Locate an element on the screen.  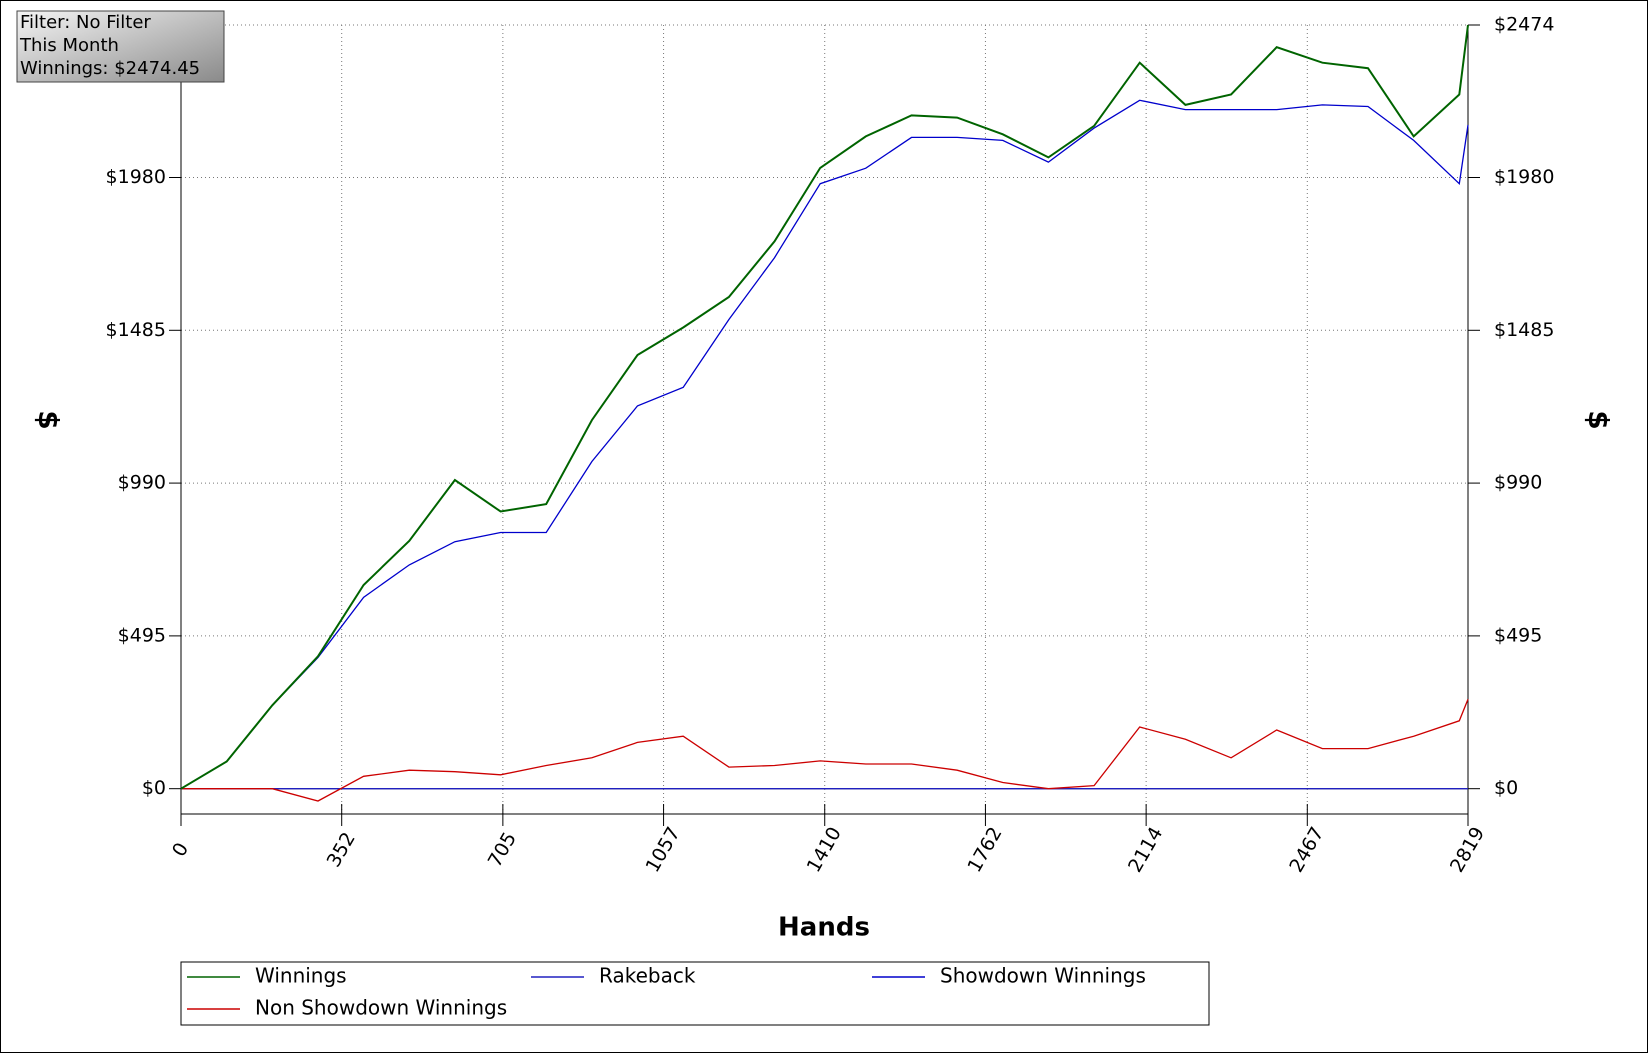
legend-label: Non Showdown Winnings is located at coordinates (381, 1008).